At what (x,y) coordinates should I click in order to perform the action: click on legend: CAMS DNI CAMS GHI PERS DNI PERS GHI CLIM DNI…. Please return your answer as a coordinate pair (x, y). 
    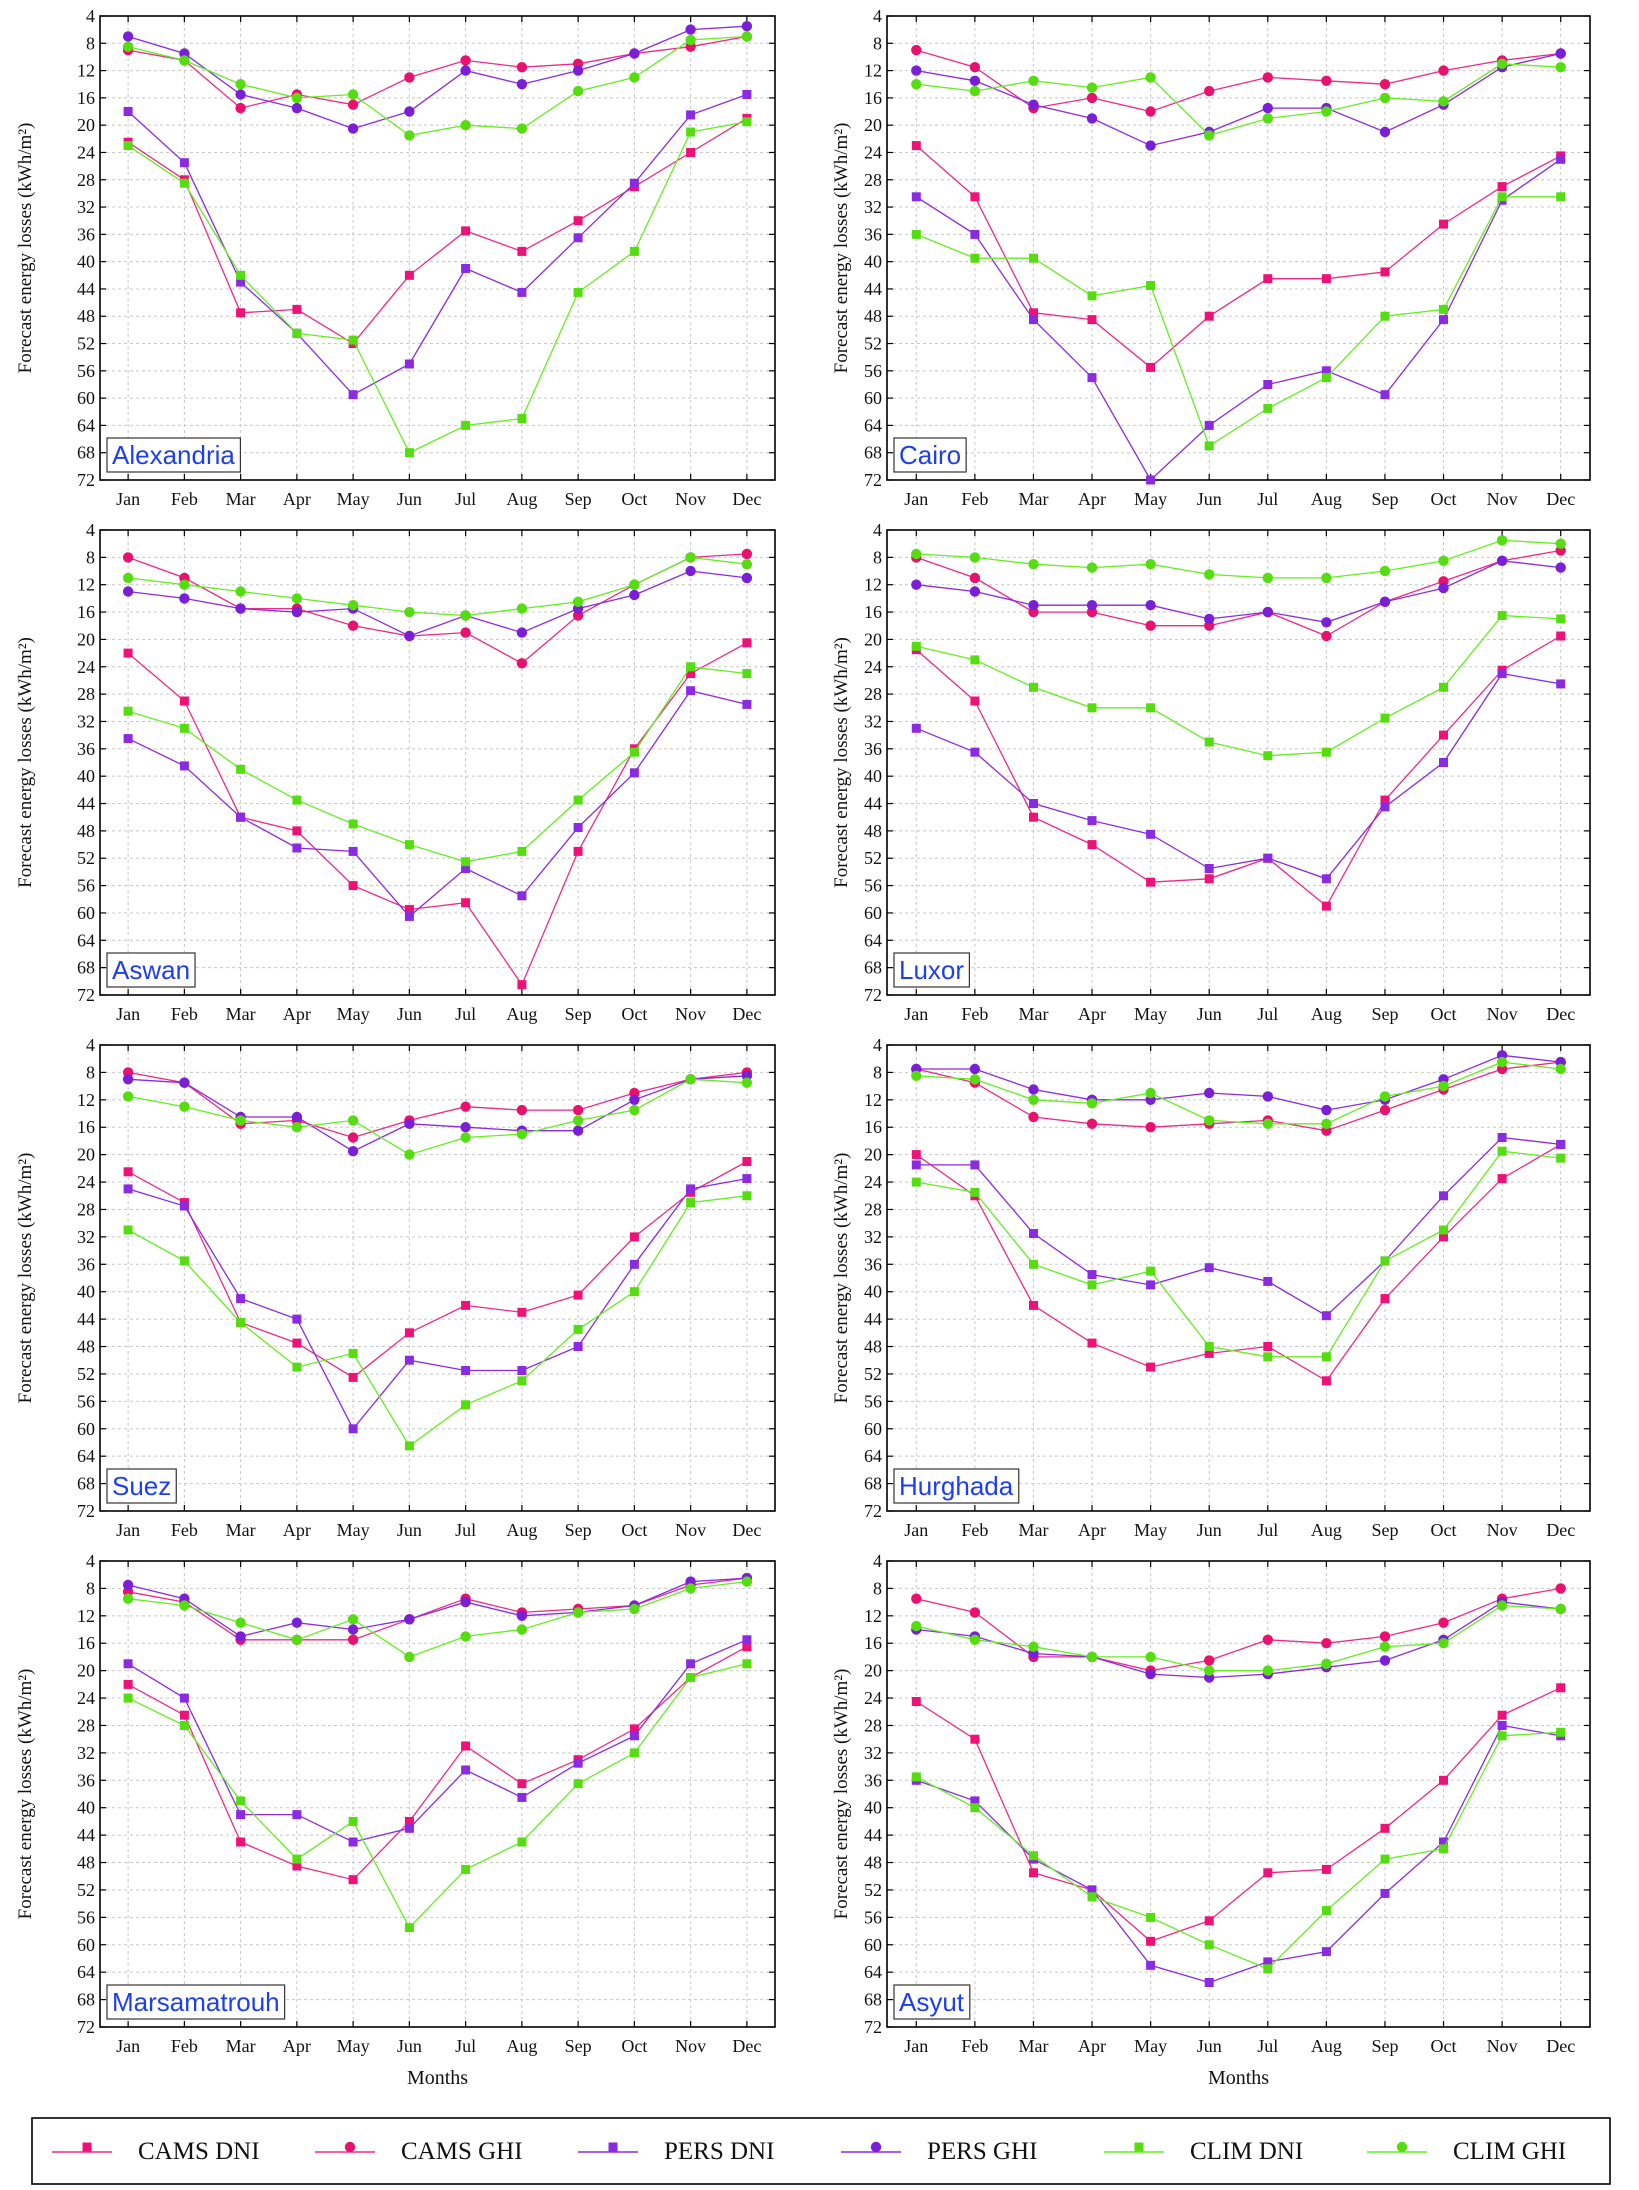
    Looking at the image, I should click on (821, 2151).